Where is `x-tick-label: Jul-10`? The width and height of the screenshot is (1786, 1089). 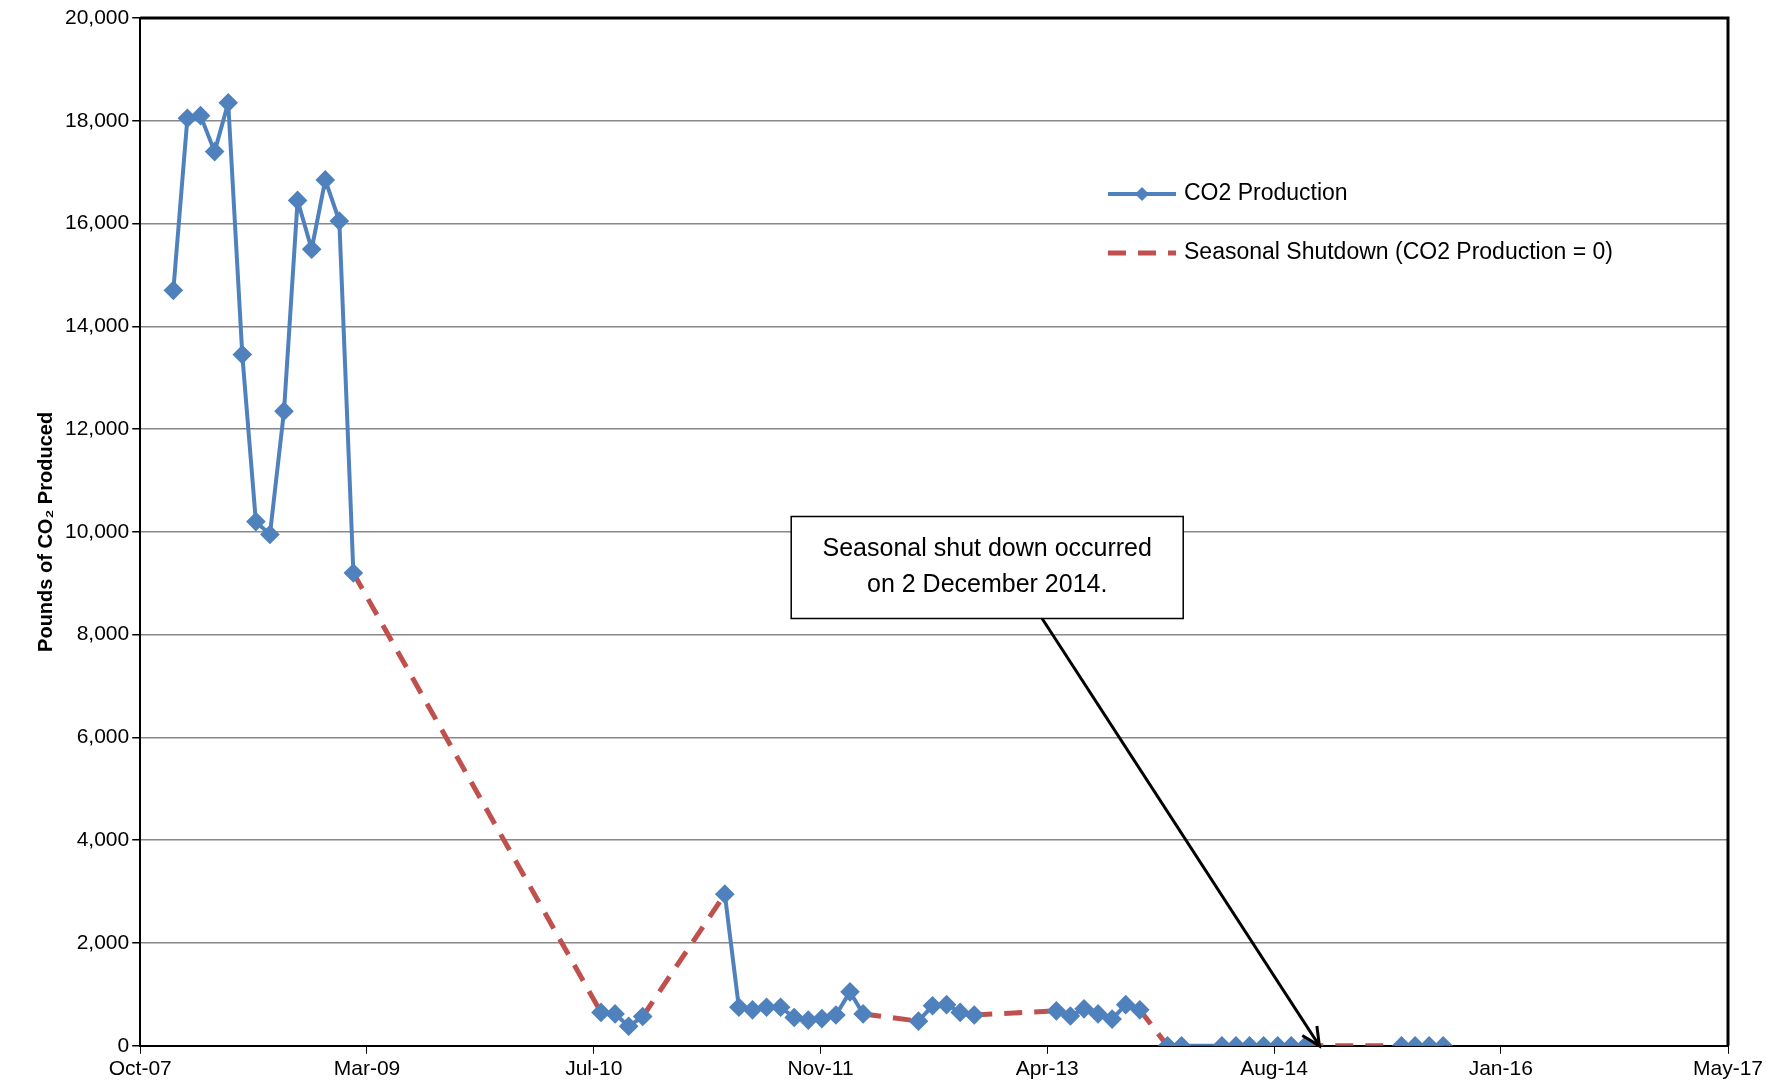
x-tick-label: Jul-10 is located at coordinates (594, 1068).